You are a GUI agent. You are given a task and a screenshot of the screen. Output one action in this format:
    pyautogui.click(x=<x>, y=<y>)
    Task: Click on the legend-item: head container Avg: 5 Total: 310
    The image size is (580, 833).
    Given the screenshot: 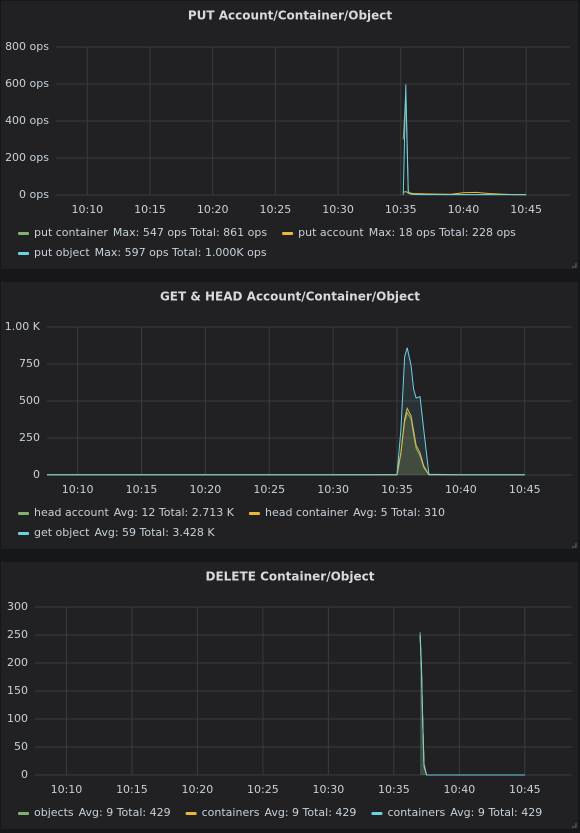 What is the action you would take?
    pyautogui.click(x=346, y=512)
    